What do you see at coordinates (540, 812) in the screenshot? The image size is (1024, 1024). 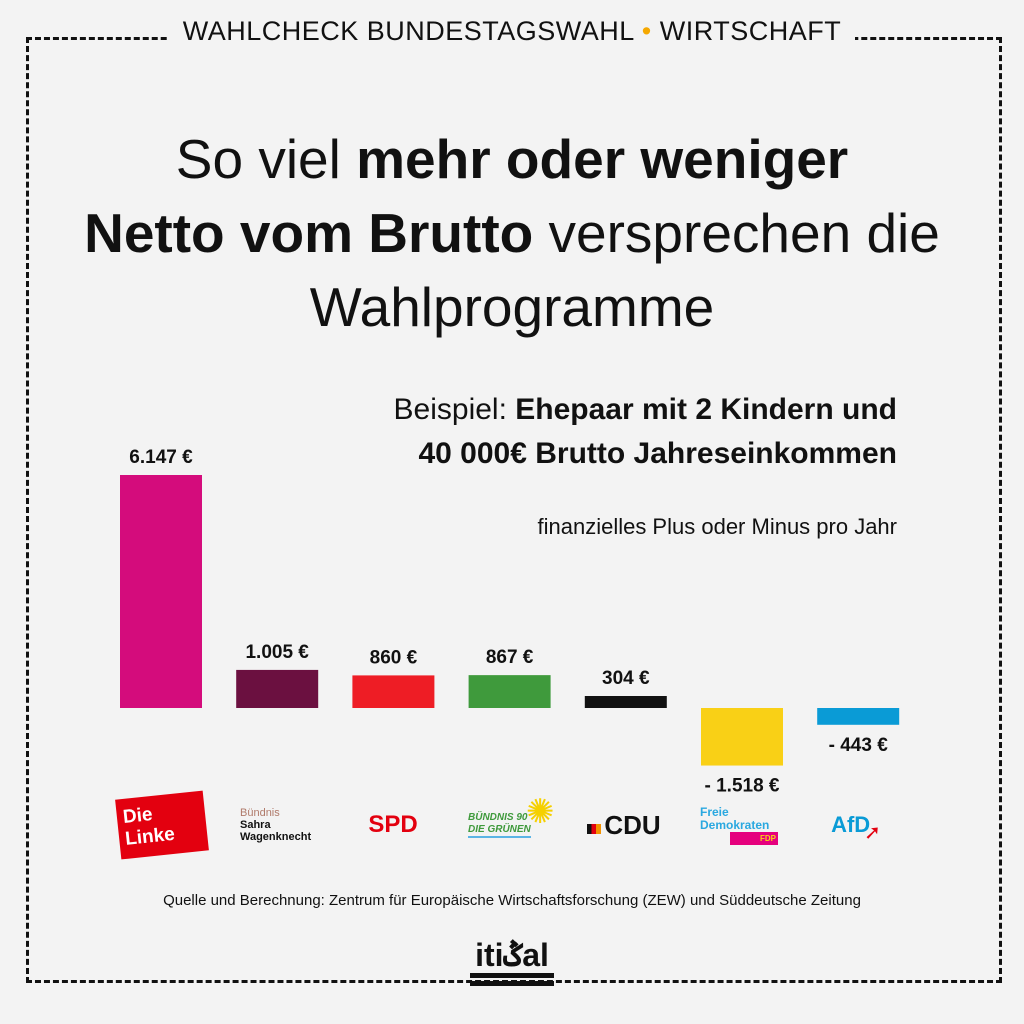 I see `sunflower-icon: ✺` at bounding box center [540, 812].